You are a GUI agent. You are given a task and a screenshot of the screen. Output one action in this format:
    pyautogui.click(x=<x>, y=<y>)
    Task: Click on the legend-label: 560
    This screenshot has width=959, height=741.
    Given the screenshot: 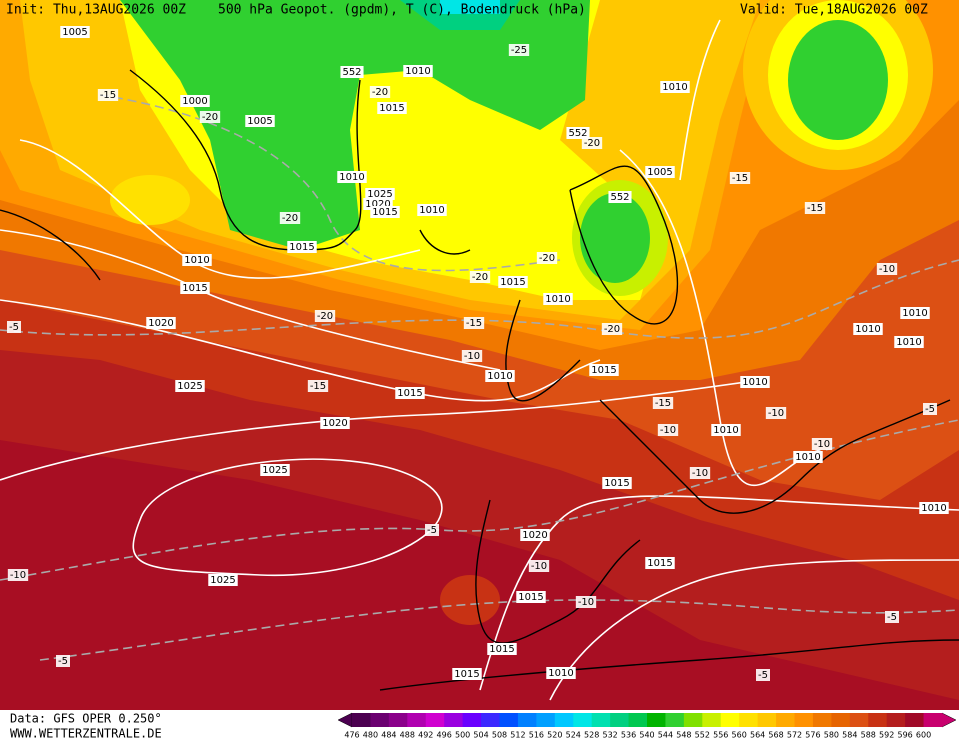 What is the action you would take?
    pyautogui.click(x=739, y=735)
    